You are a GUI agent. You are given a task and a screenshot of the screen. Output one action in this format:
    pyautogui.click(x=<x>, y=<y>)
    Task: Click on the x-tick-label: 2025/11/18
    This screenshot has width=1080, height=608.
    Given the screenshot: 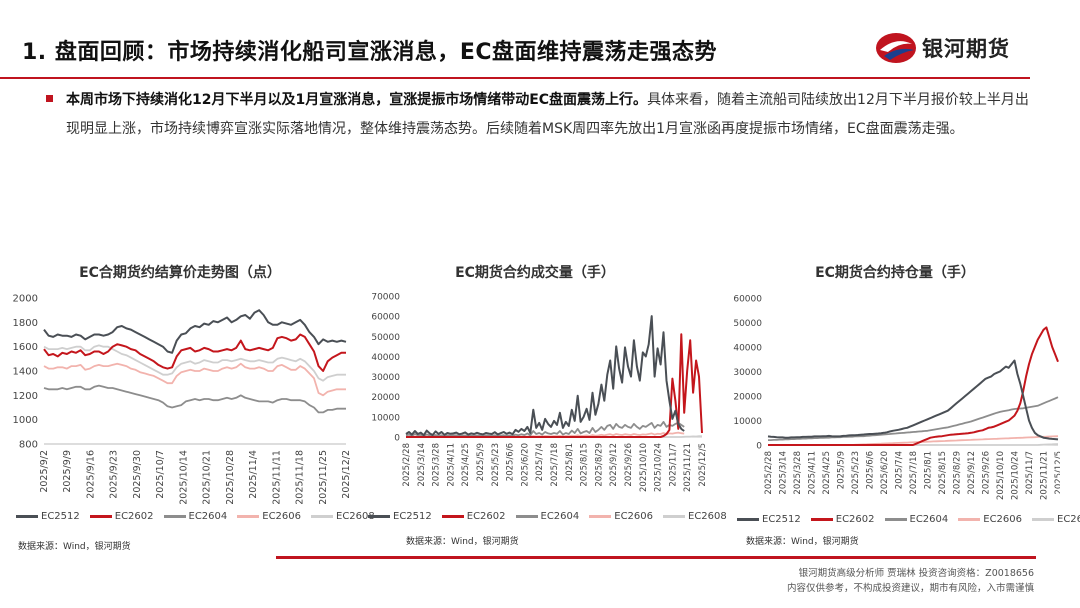 What is the action you would take?
    pyautogui.click(x=300, y=477)
    